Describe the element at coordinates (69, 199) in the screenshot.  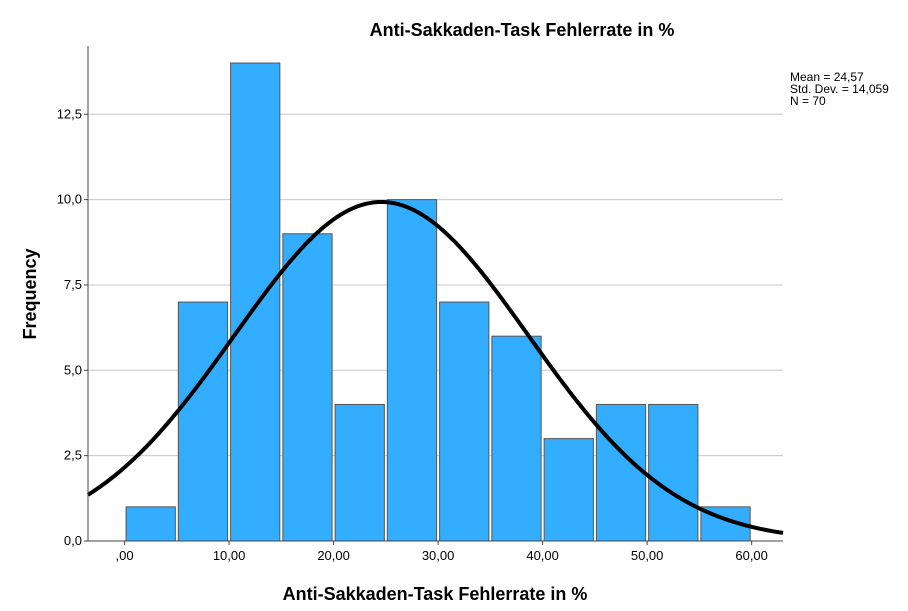
I see `y-tick-label: 10,0` at that location.